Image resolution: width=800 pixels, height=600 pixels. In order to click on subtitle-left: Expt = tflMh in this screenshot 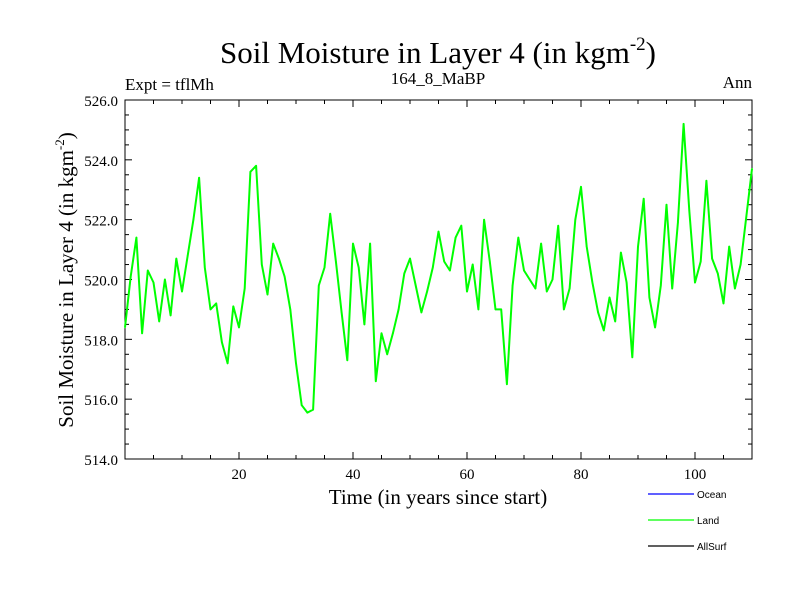, I will do `click(169, 84)`.